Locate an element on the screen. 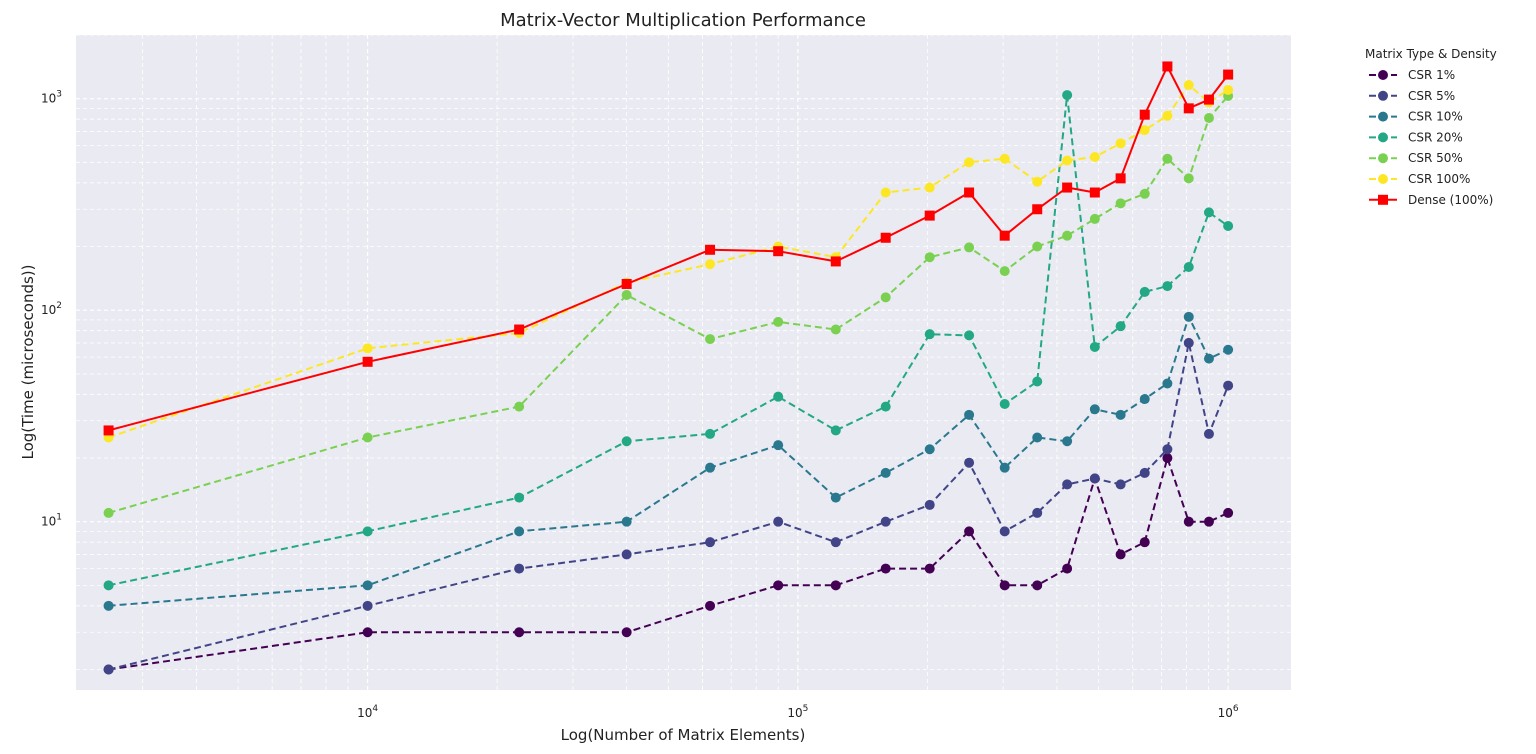 This screenshot has height=754, width=1536. y-tick-labels: 10¹ 10² 10³ is located at coordinates (51, 309).